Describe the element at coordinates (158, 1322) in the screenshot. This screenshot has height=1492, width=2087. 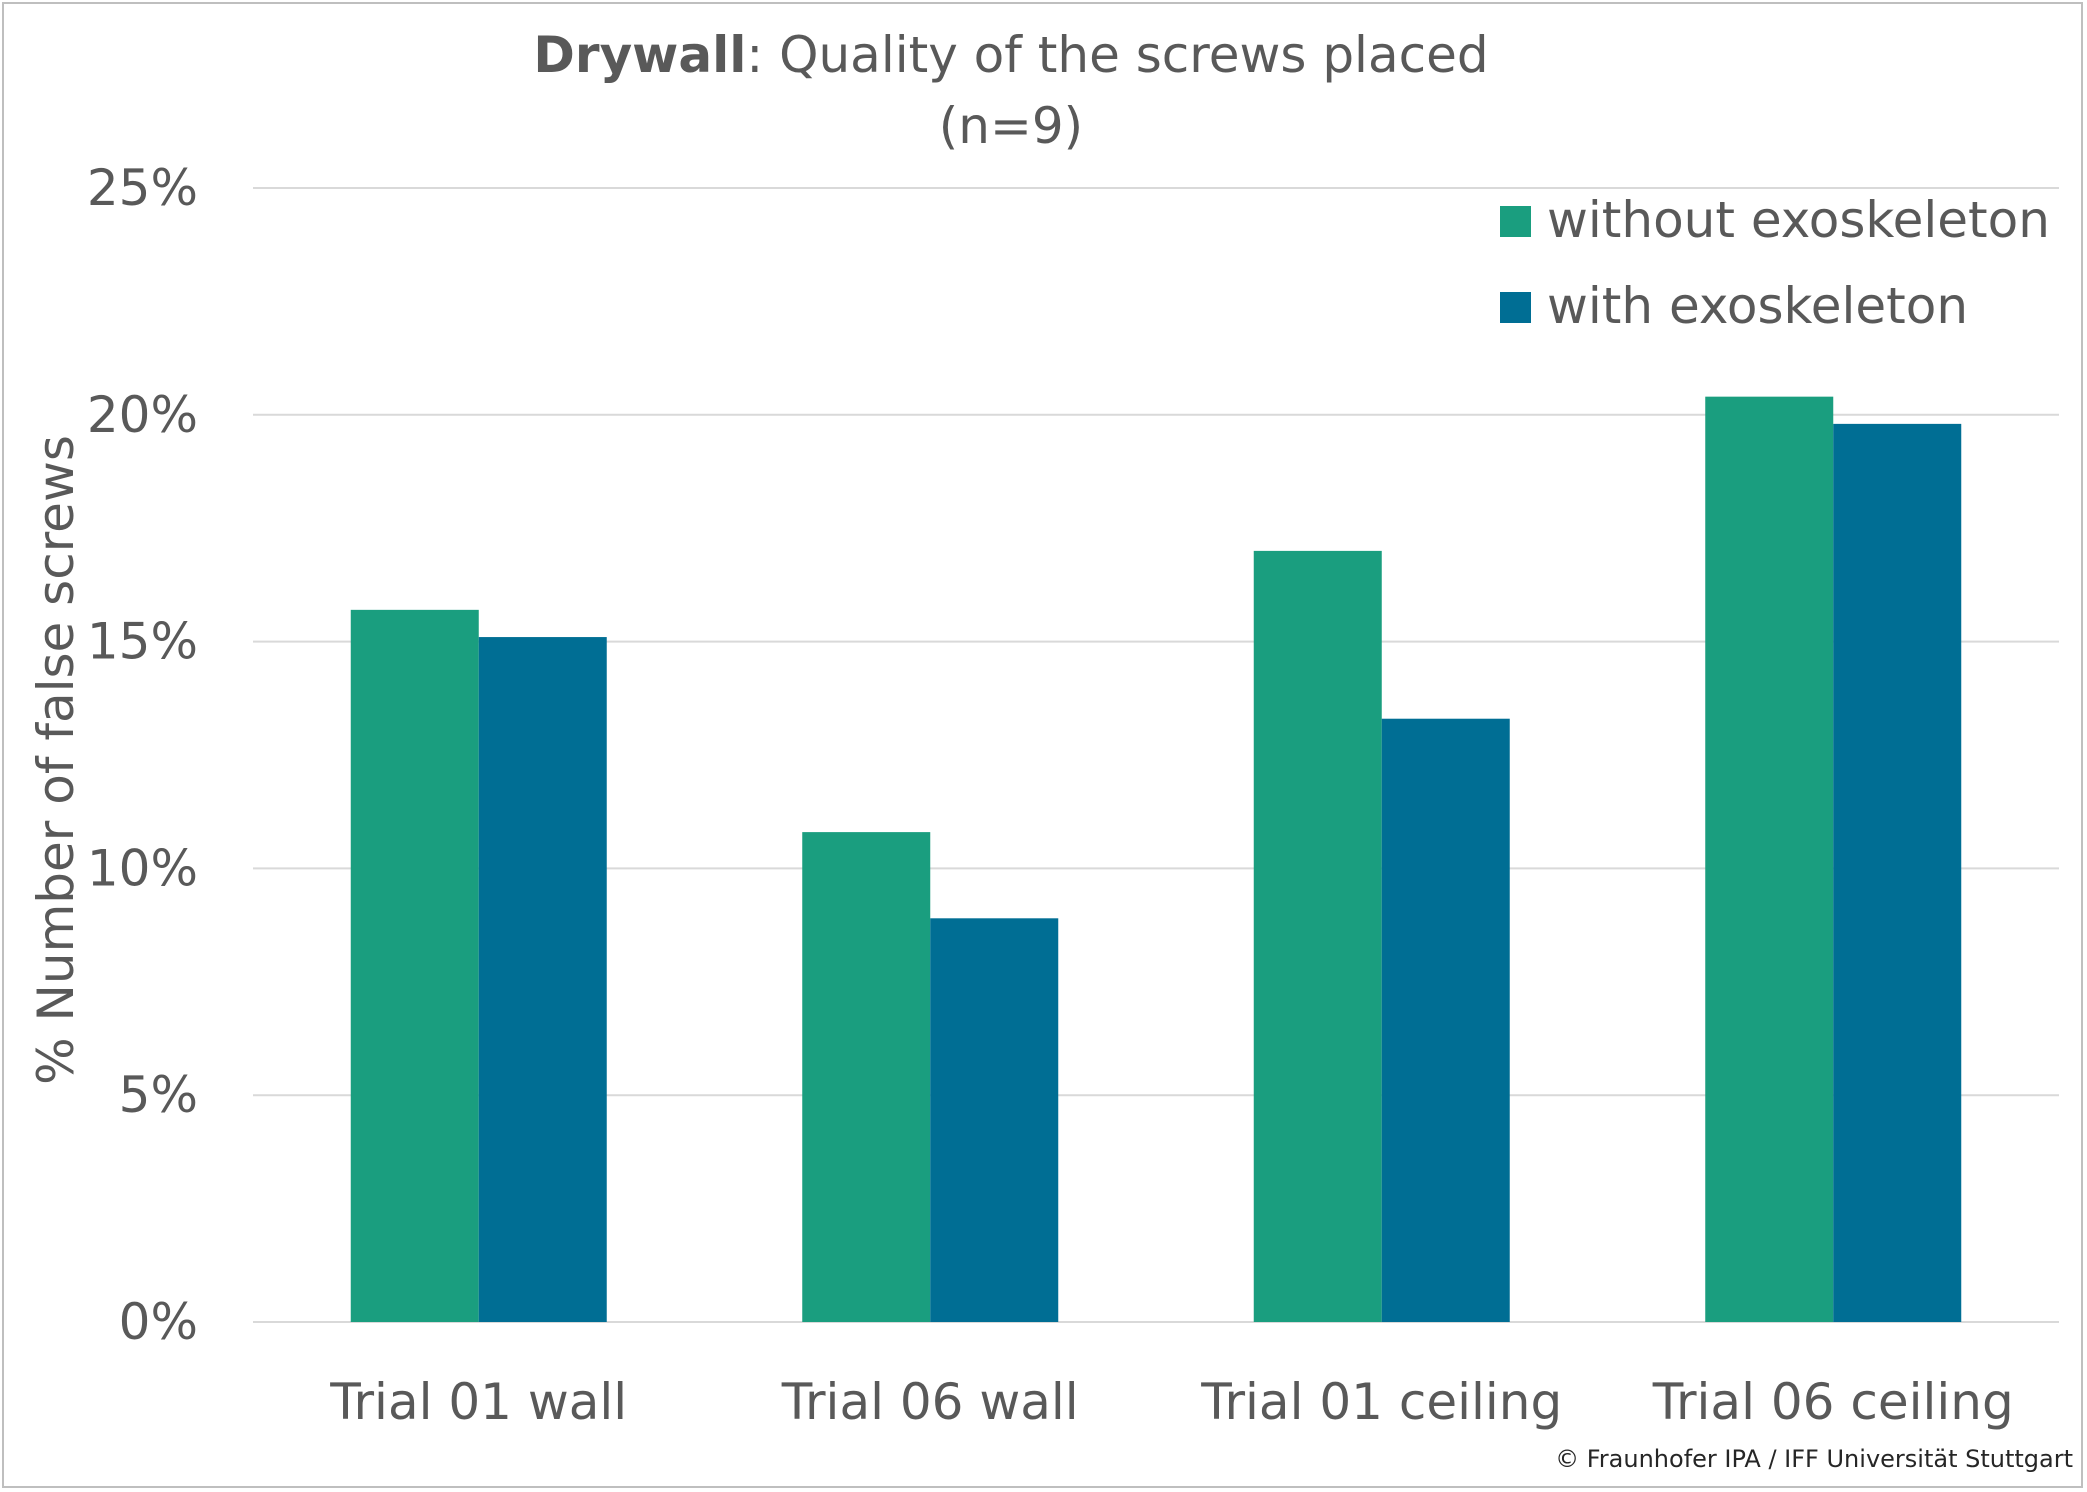
I see `y-tick-label: 0%` at that location.